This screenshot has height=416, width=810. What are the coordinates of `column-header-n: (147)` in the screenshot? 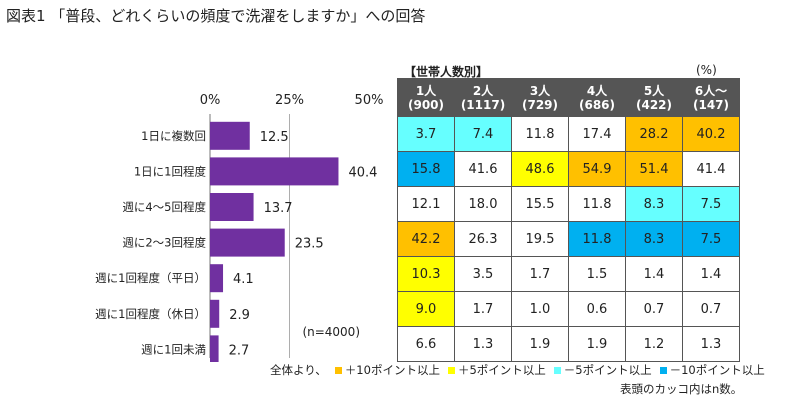 It's located at (711, 104).